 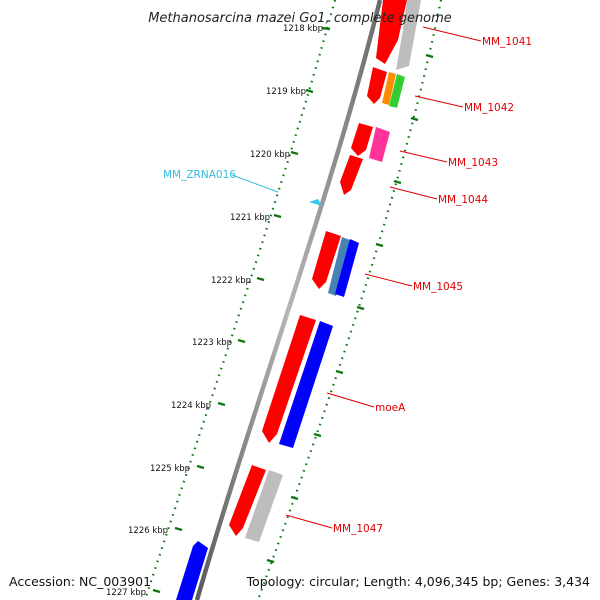 What do you see at coordinates (463, 200) in the screenshot?
I see `gene-label-mm1044: MM_1044` at bounding box center [463, 200].